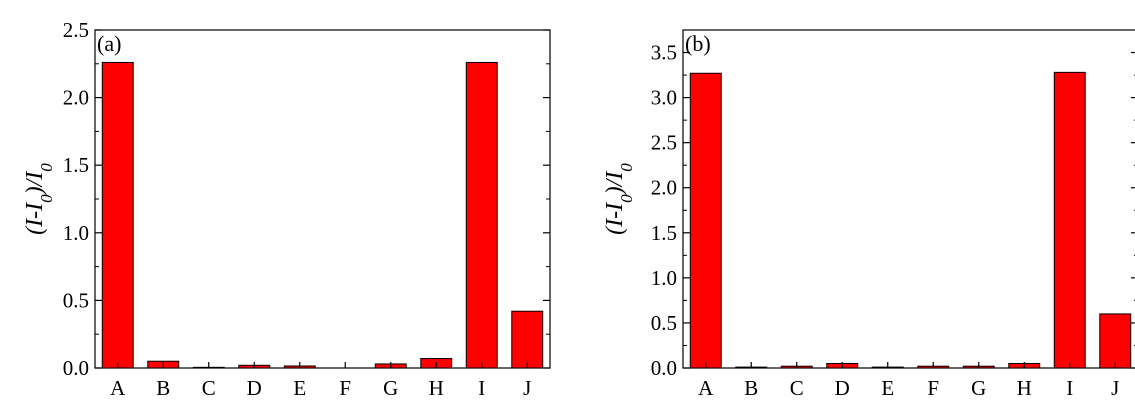 This screenshot has height=403, width=1135. Describe the element at coordinates (664, 53) in the screenshot. I see `y-tick-label: 3.5` at that location.